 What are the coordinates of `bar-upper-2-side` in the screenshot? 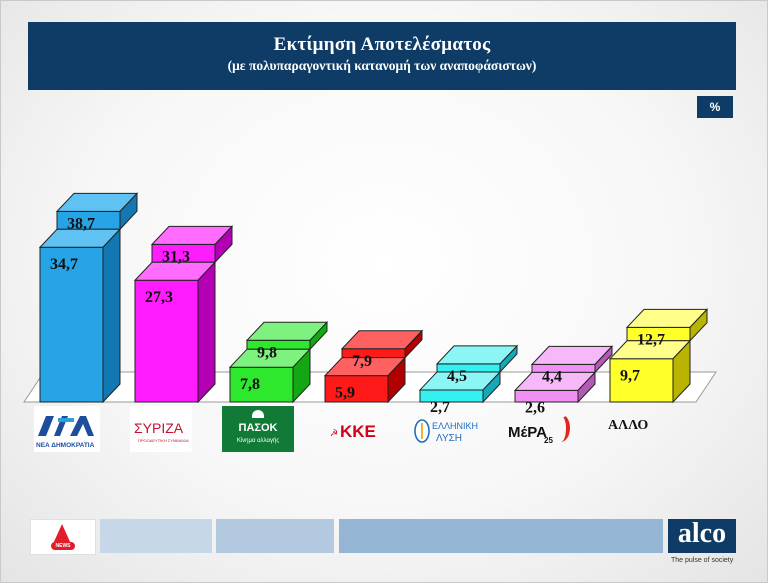 It's located at (318, 336).